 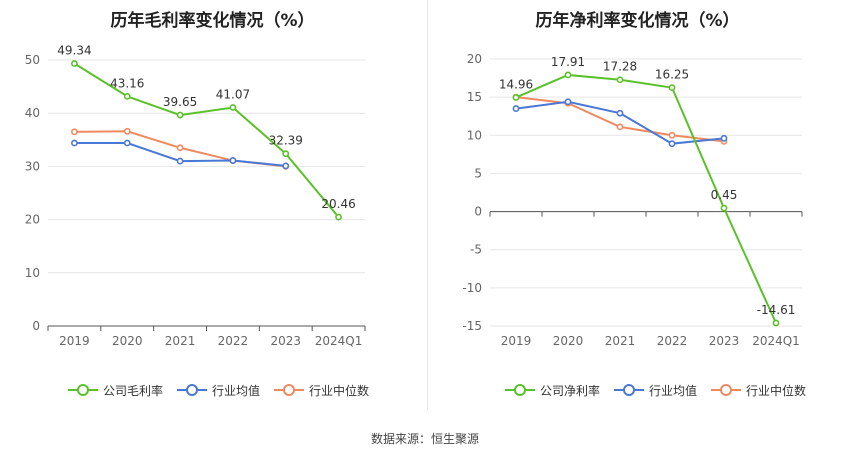 I want to click on chart-title-net-margin: 历年净利率变化情况（%）, so click(x=637, y=21).